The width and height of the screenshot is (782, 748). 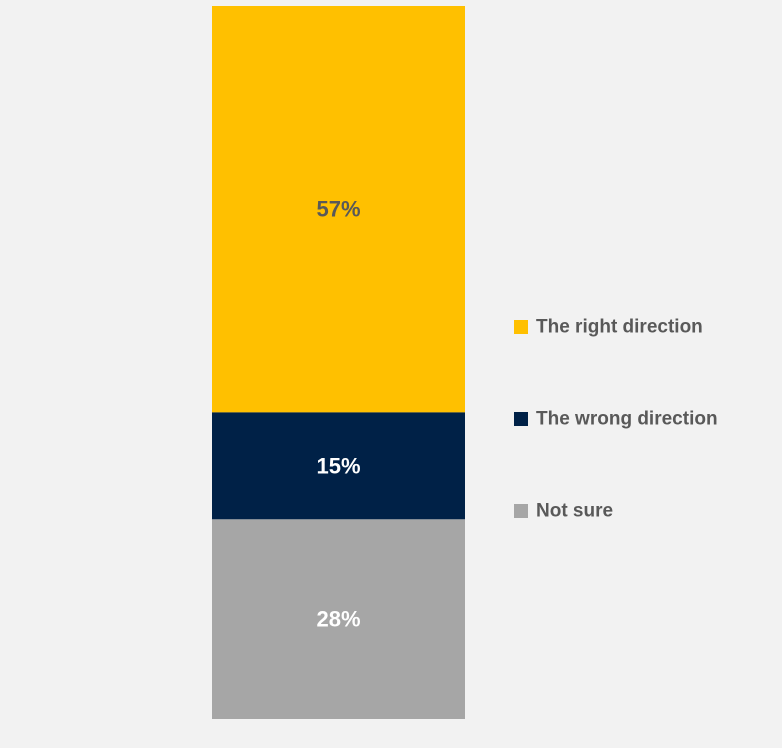 What do you see at coordinates (574, 511) in the screenshot?
I see `legend-label-not-sure: Not sure` at bounding box center [574, 511].